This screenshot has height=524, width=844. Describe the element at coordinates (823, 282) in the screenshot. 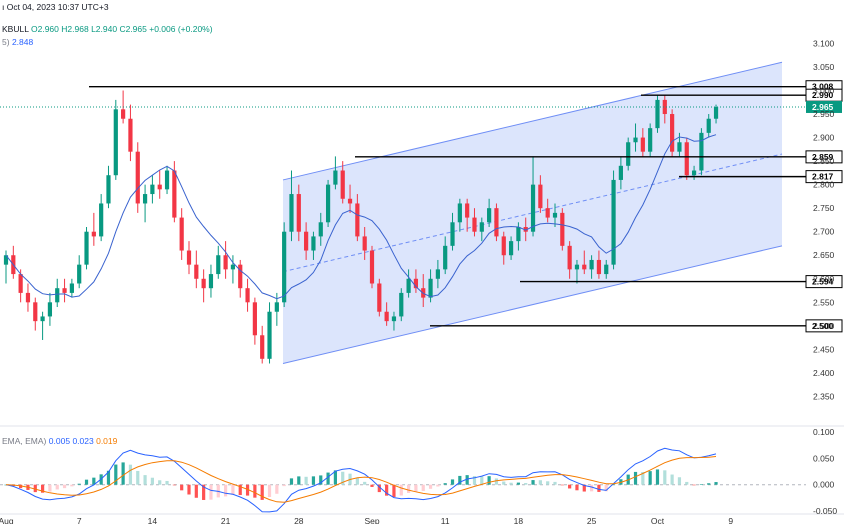

I see `level-label: 2.594` at that location.